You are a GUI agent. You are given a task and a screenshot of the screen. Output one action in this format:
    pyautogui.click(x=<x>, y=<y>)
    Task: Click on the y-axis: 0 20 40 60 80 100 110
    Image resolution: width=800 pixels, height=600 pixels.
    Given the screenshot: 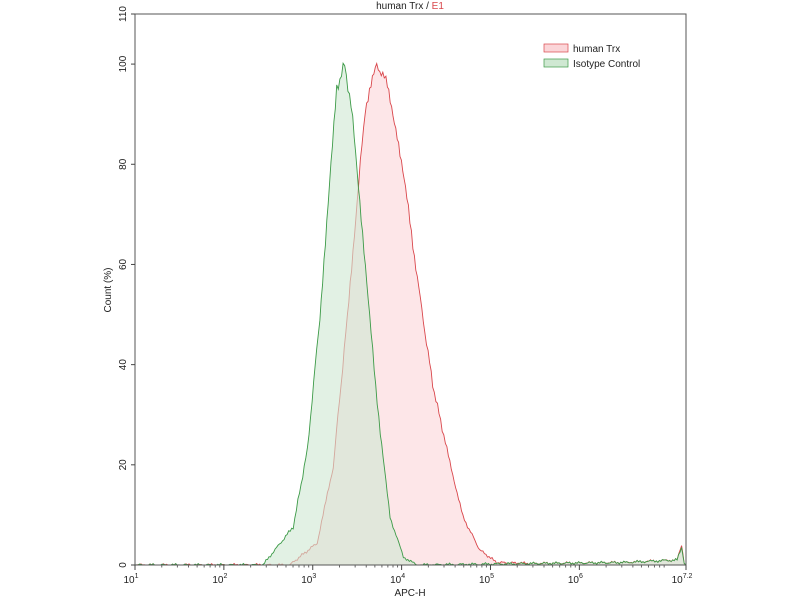 What is the action you would take?
    pyautogui.click(x=126, y=287)
    